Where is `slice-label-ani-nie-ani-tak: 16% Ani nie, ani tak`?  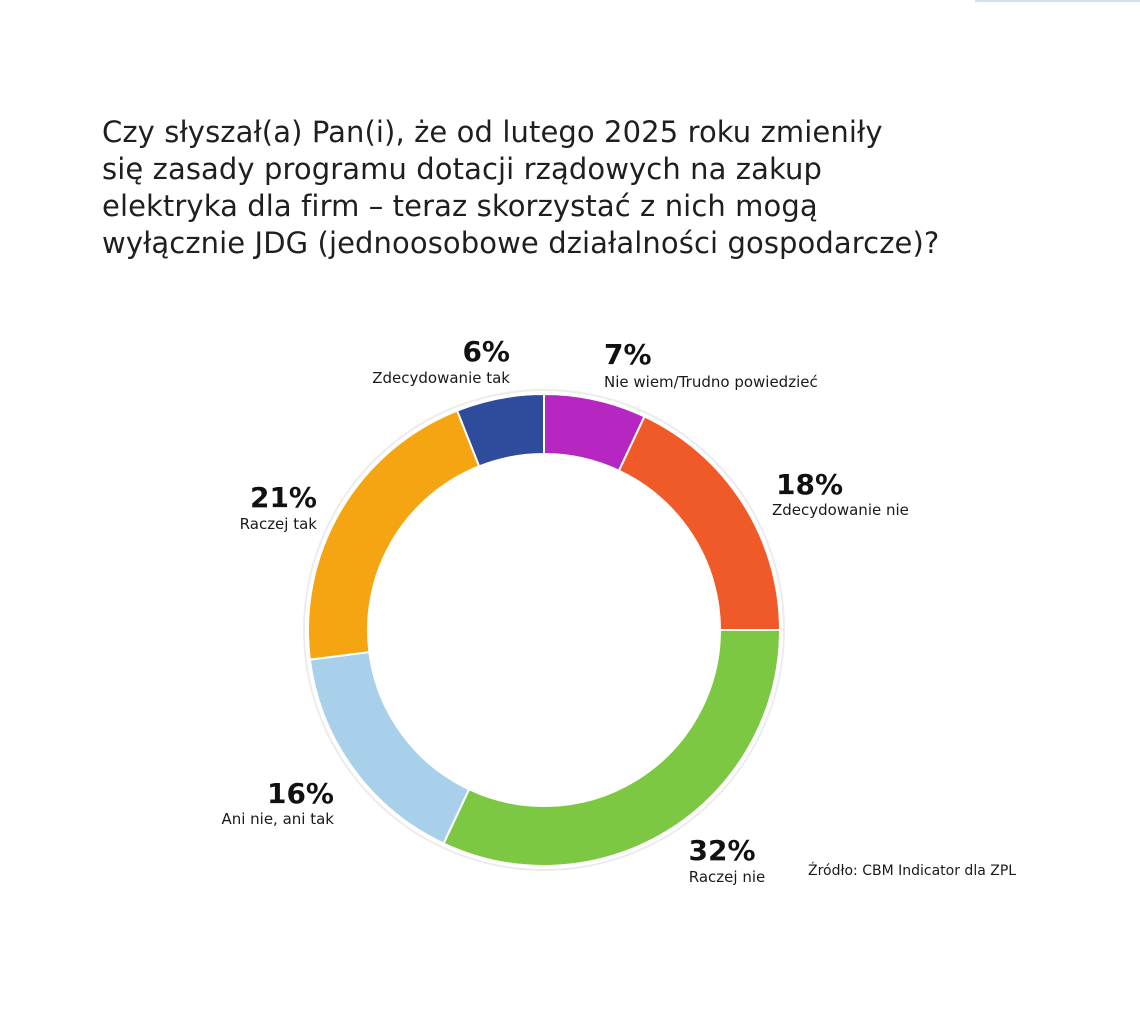
slice-label-ani-nie-ani-tak: 16% Ani nie, ani tak is located at coordinates (277, 802).